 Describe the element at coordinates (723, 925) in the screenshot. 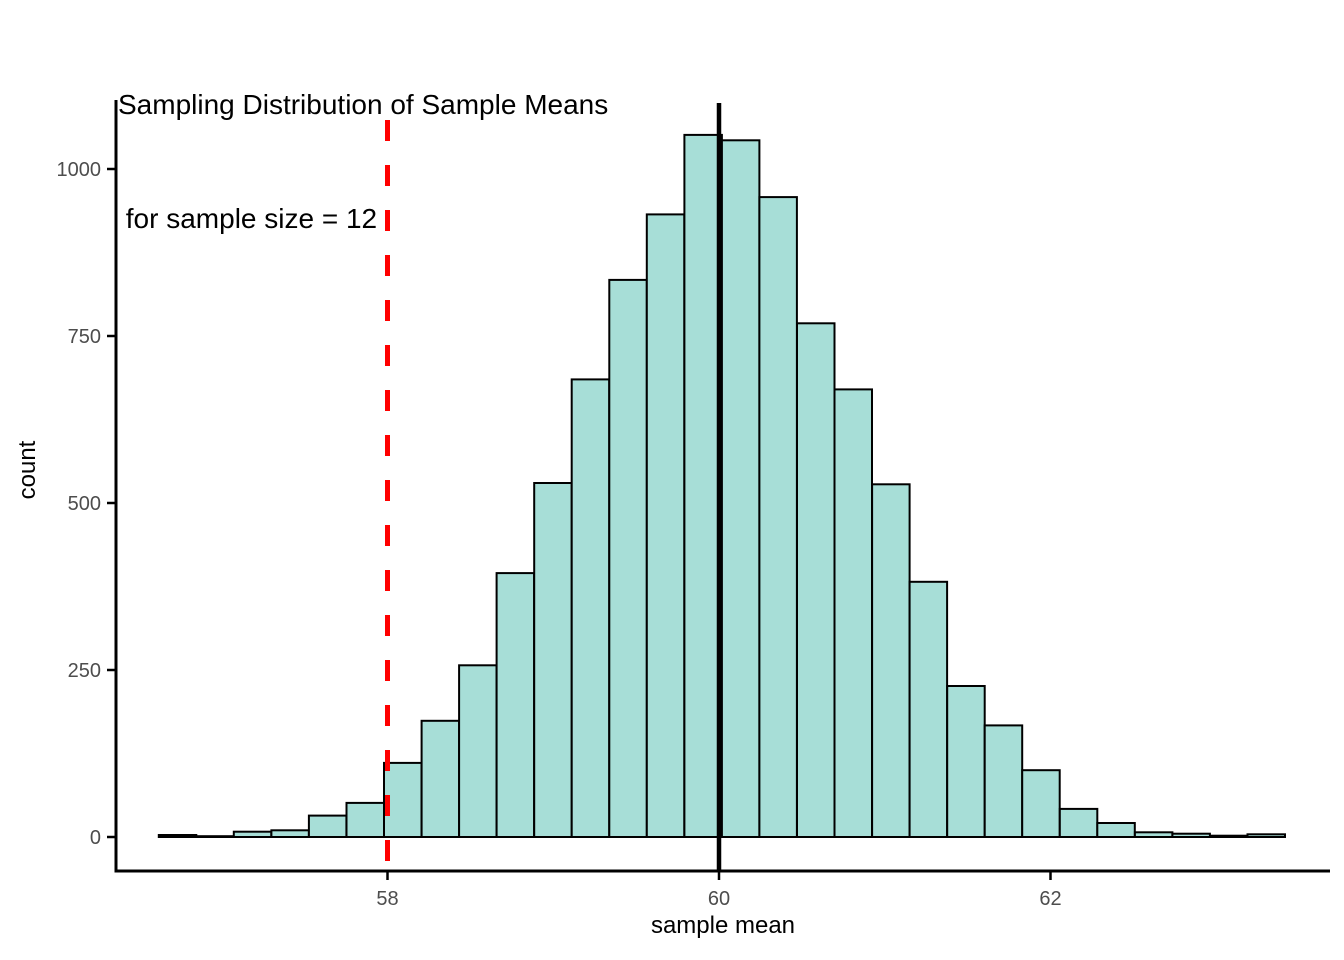

I see `x-axis-title: sample mean` at that location.